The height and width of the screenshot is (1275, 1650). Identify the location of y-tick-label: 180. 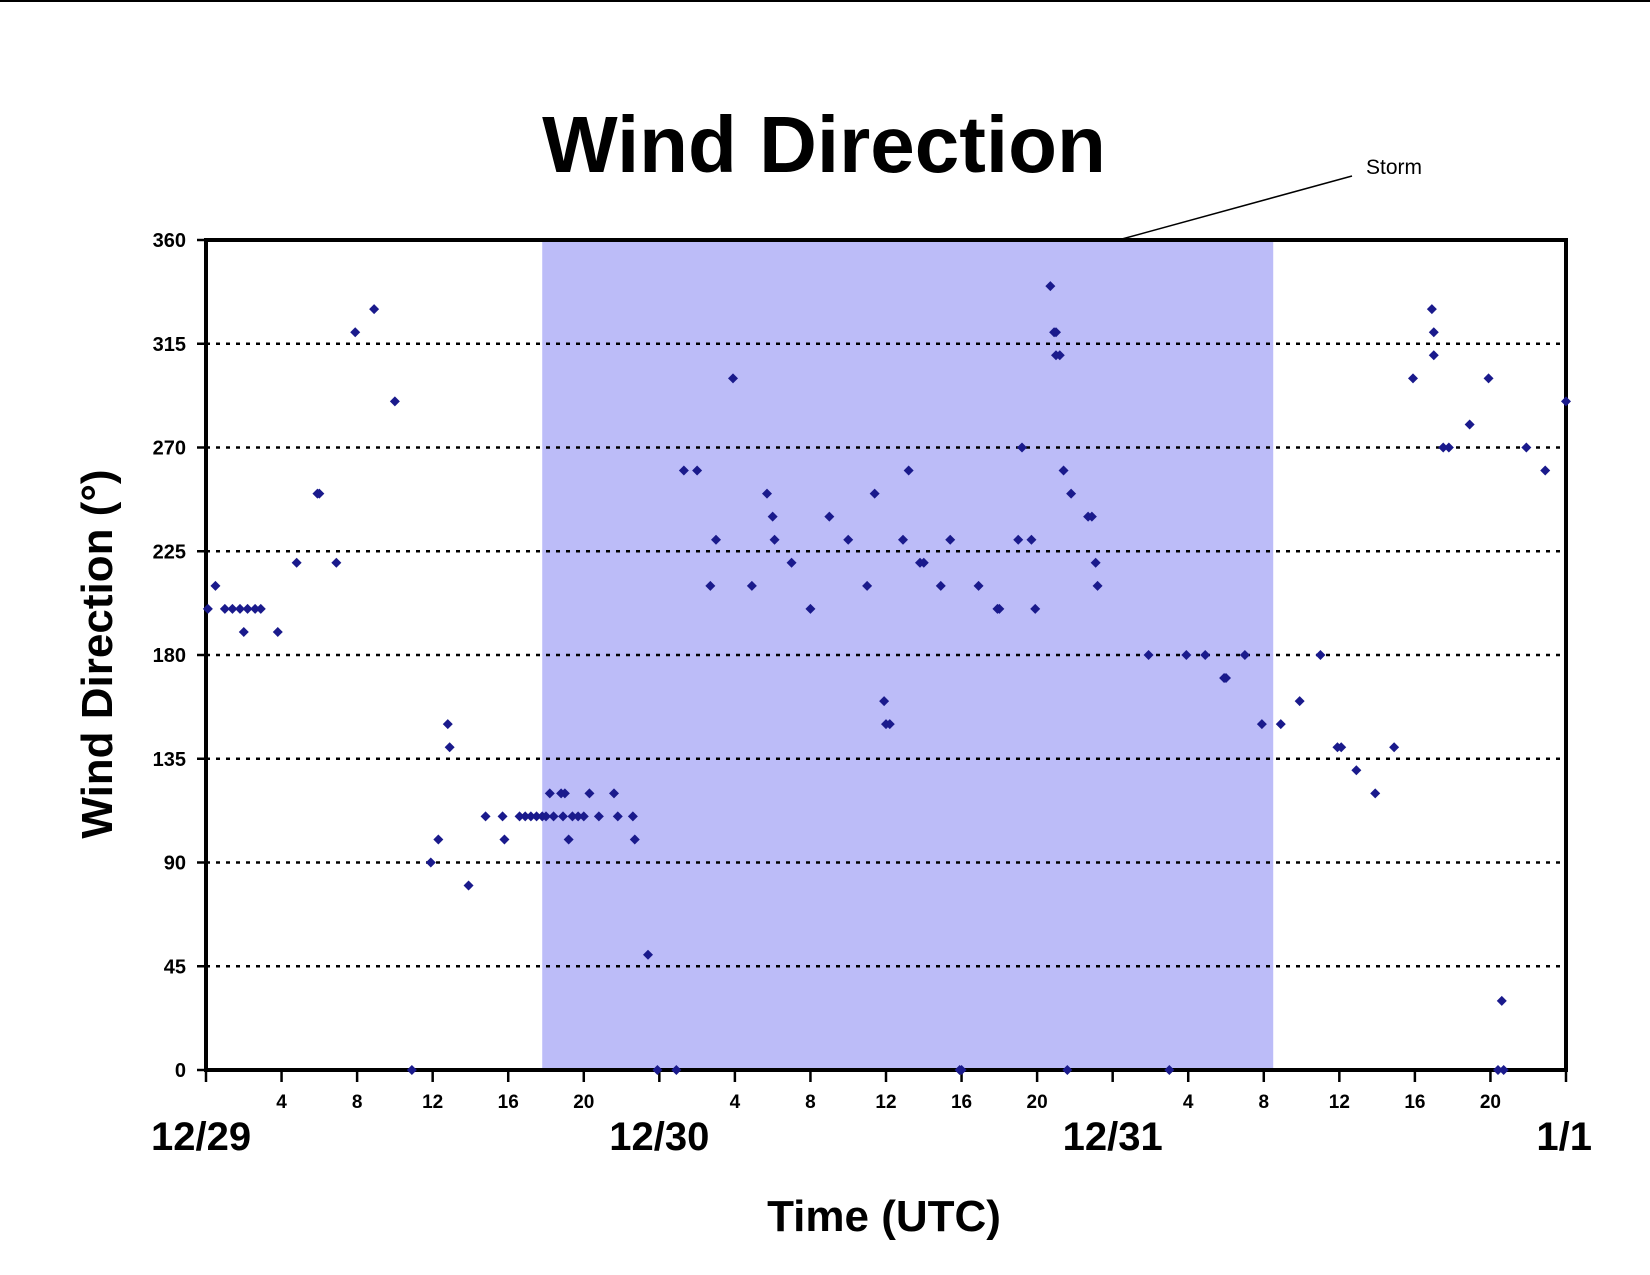
(169, 656).